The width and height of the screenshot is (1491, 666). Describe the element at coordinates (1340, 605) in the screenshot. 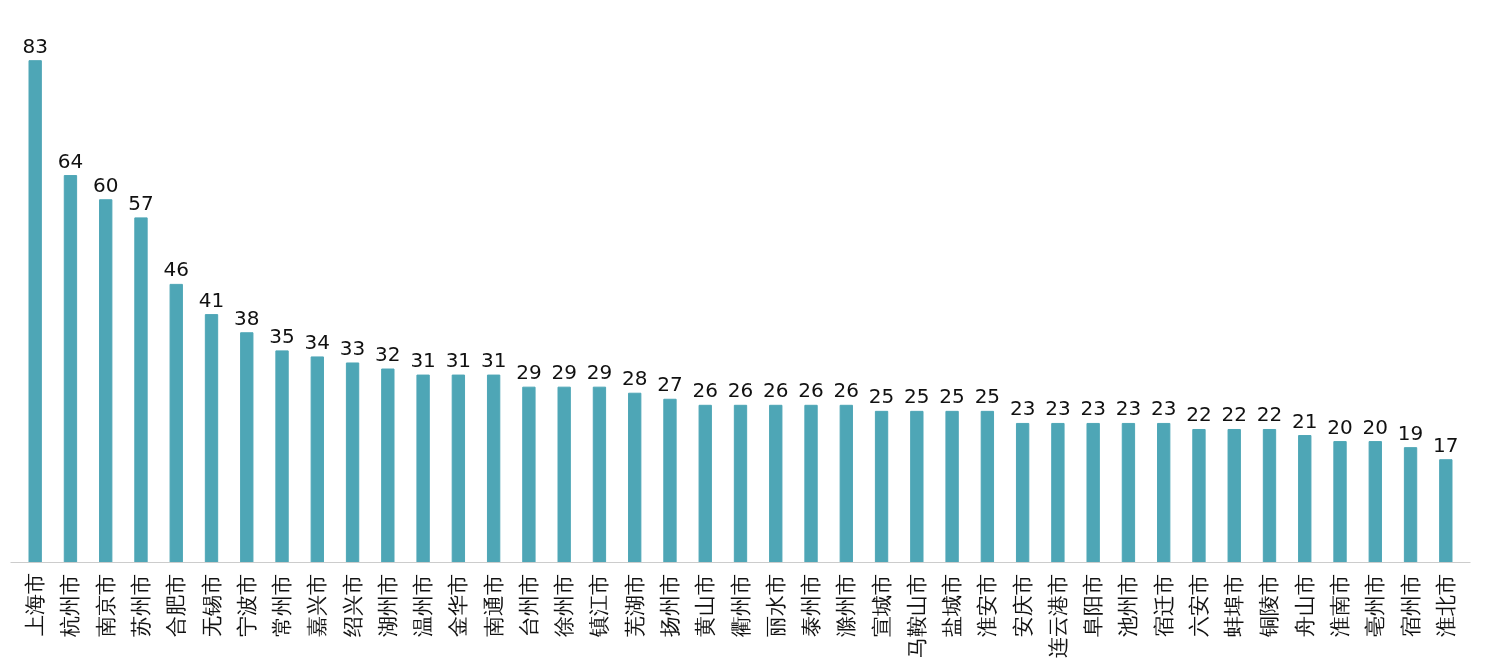

I see `x-tick-label: 淮南市` at that location.